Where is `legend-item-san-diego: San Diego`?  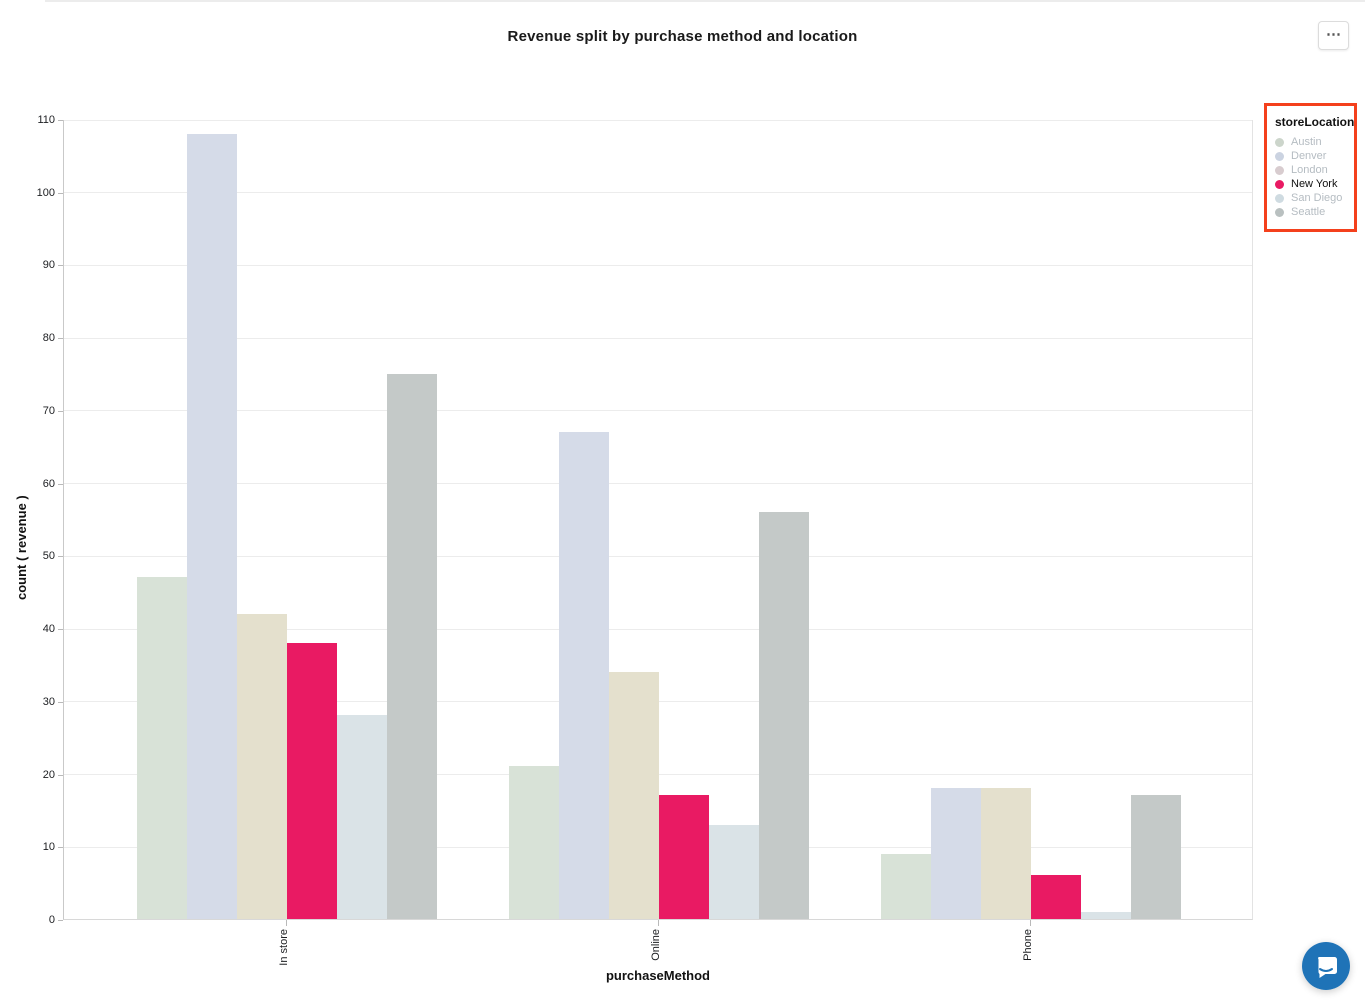
legend-item-san-diego: San Diego is located at coordinates (1310, 198).